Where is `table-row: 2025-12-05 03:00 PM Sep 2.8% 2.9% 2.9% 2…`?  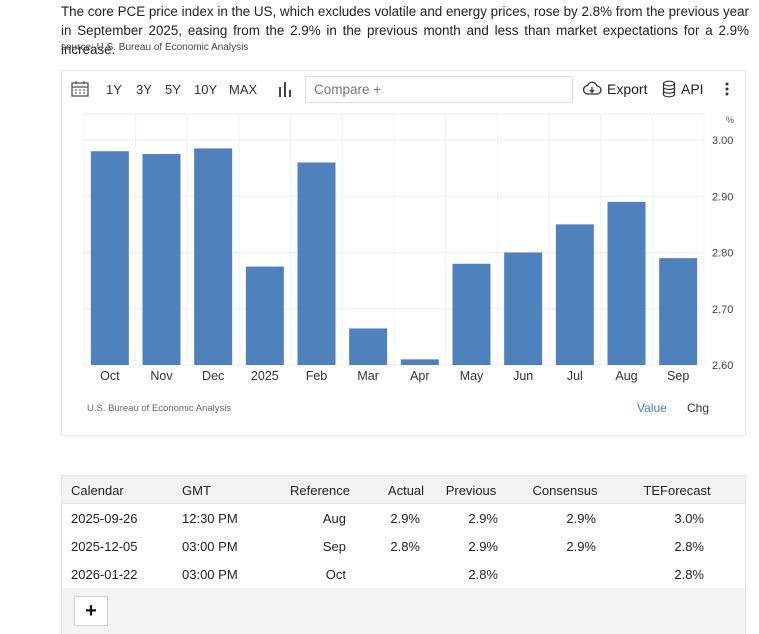
table-row: 2025-12-05 03:00 PM Sep 2.8% 2.9% 2.9% 2… is located at coordinates (403, 546).